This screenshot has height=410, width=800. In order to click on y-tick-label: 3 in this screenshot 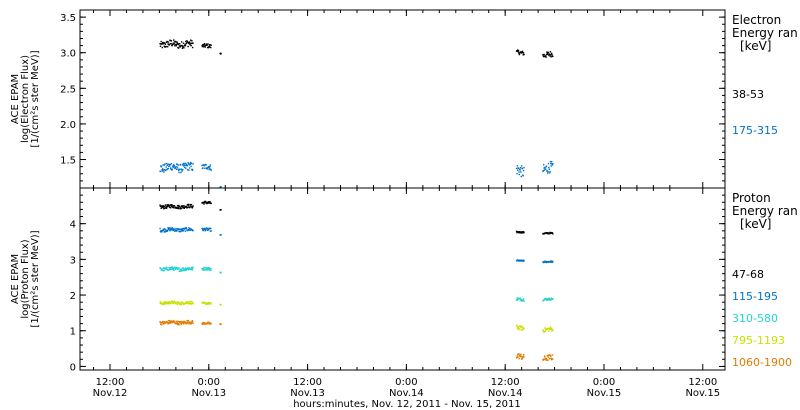, I will do `click(73, 260)`.